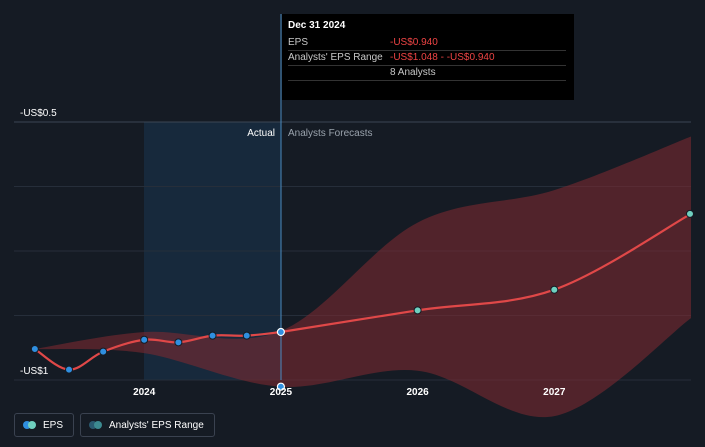 The height and width of the screenshot is (447, 705). Describe the element at coordinates (30, 425) in the screenshot. I see `eps-swatch-icon` at that location.